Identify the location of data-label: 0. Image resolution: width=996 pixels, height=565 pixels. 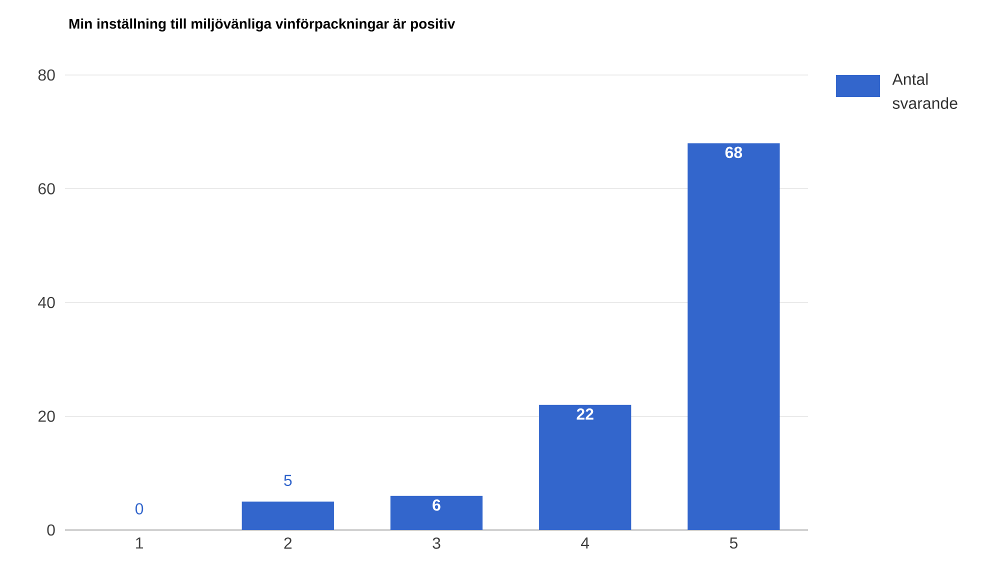
(139, 508).